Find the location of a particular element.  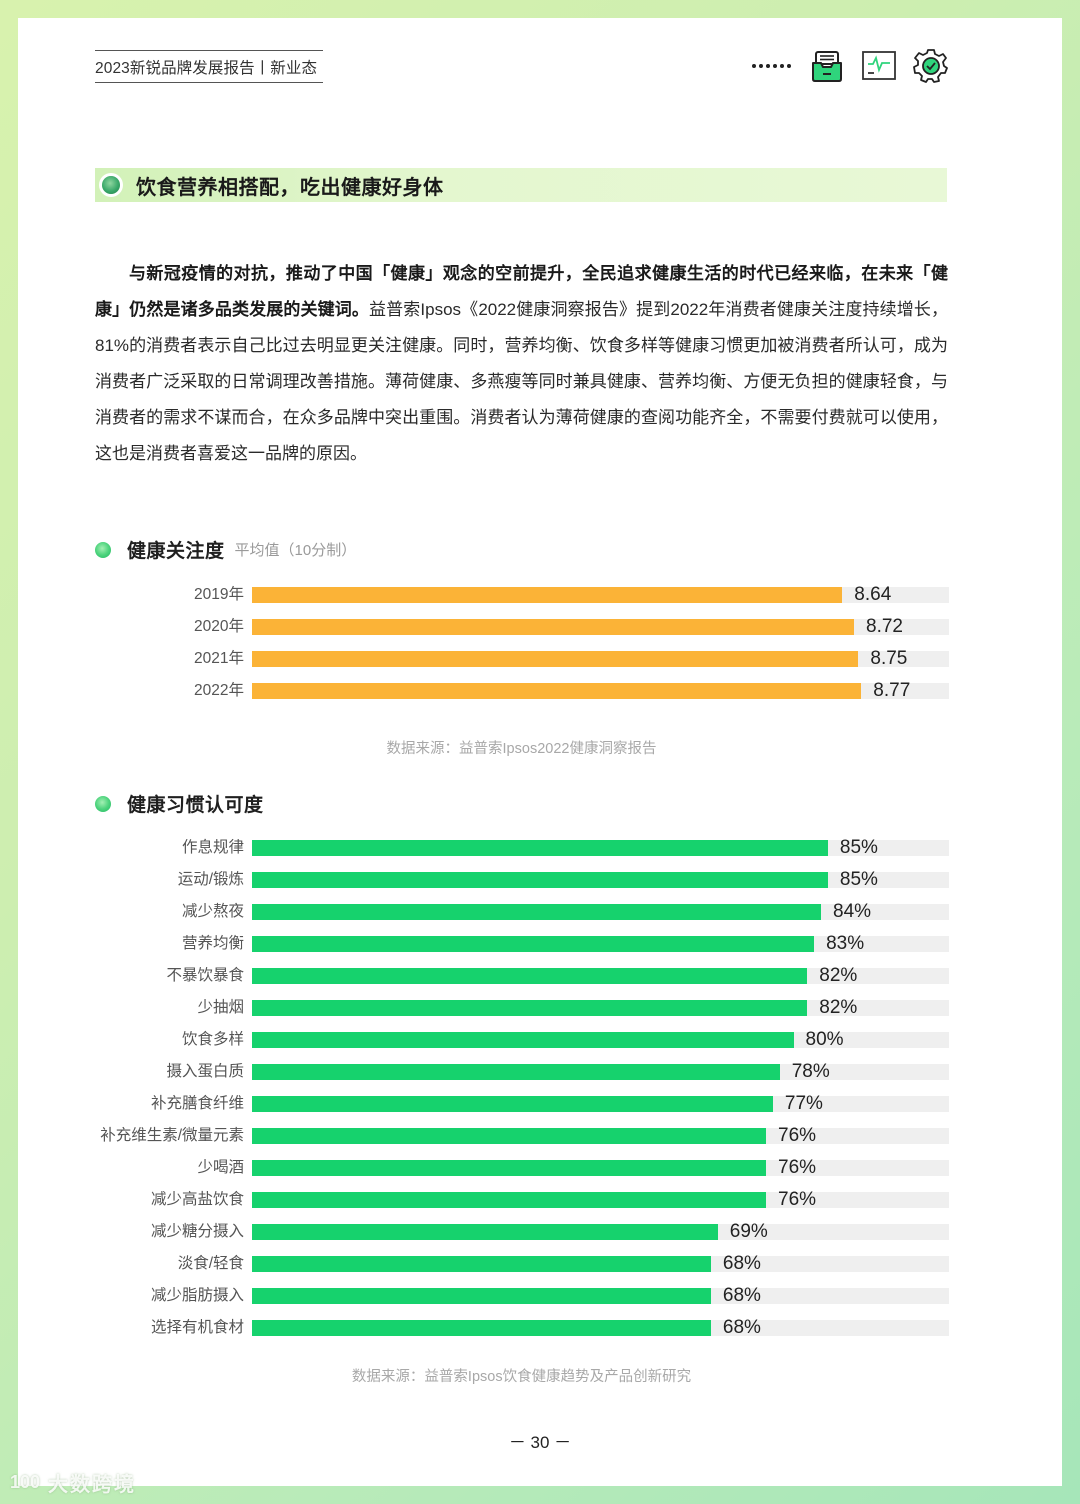

chart1-title: 健康关注度 is located at coordinates (176, 551).